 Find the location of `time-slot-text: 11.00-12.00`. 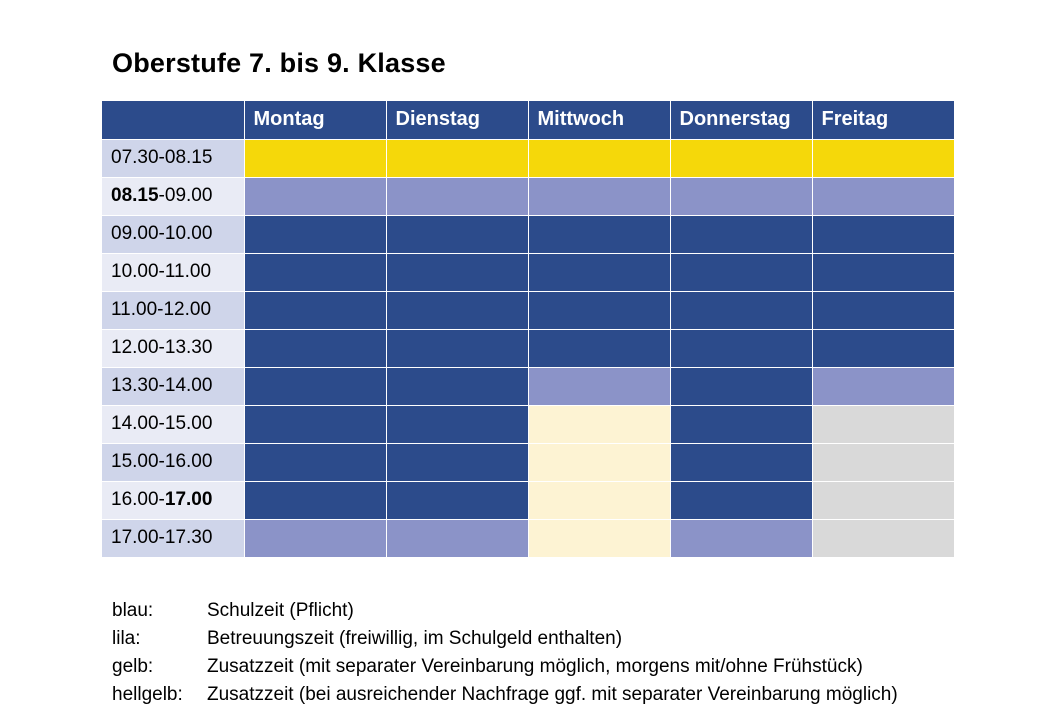

time-slot-text: 11.00-12.00 is located at coordinates (161, 309).